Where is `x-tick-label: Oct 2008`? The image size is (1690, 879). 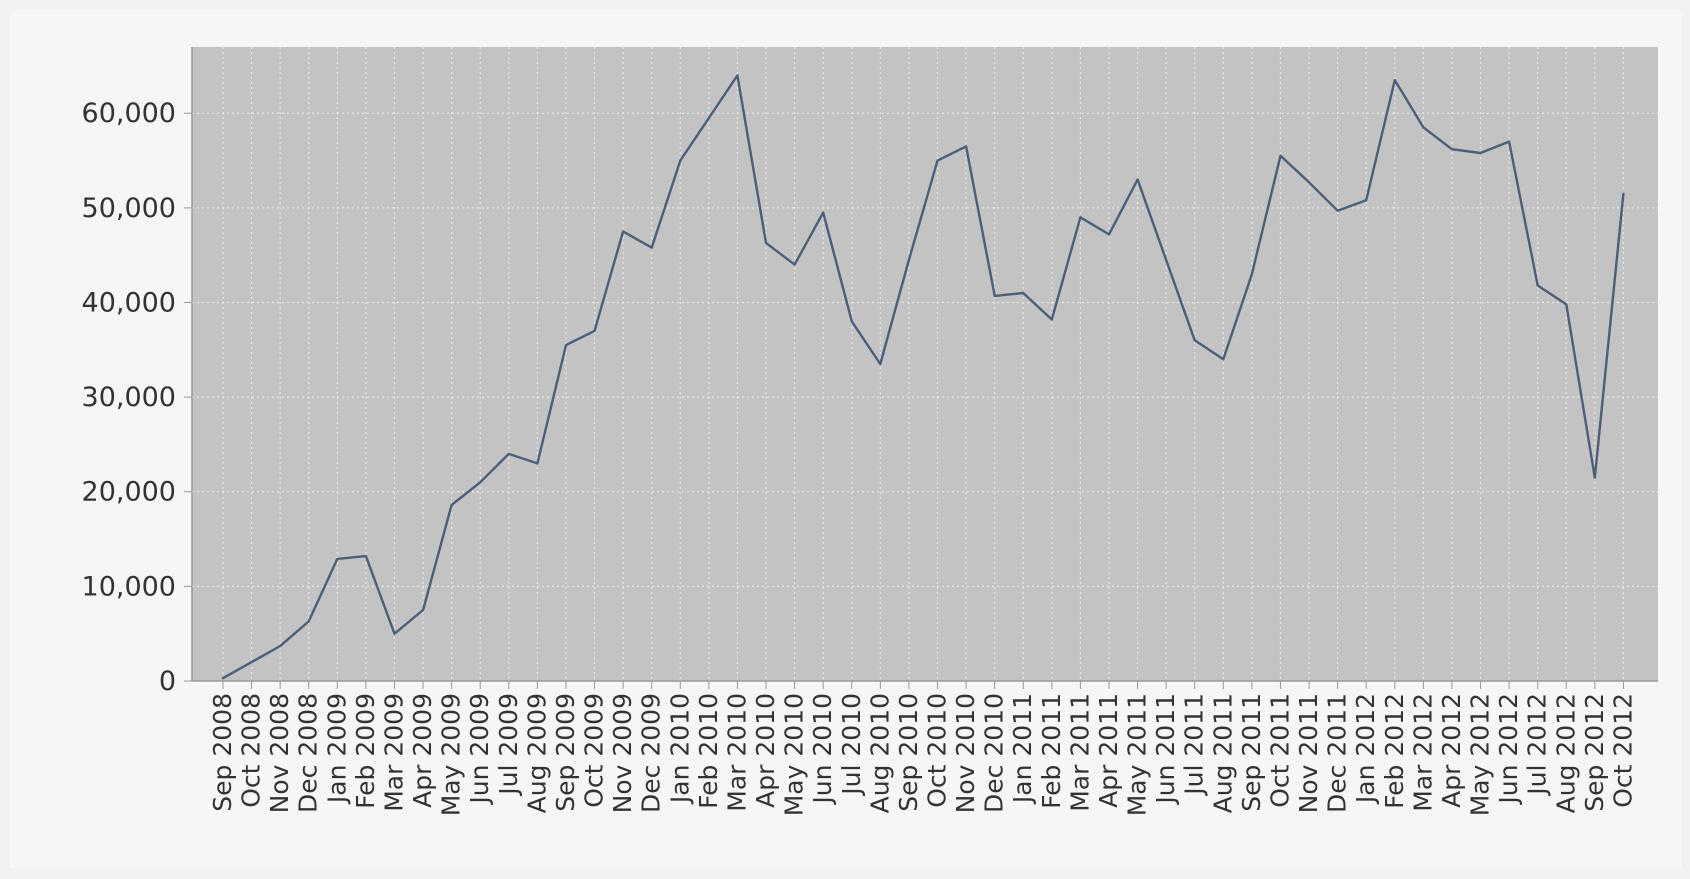
x-tick-label: Oct 2008 is located at coordinates (251, 750).